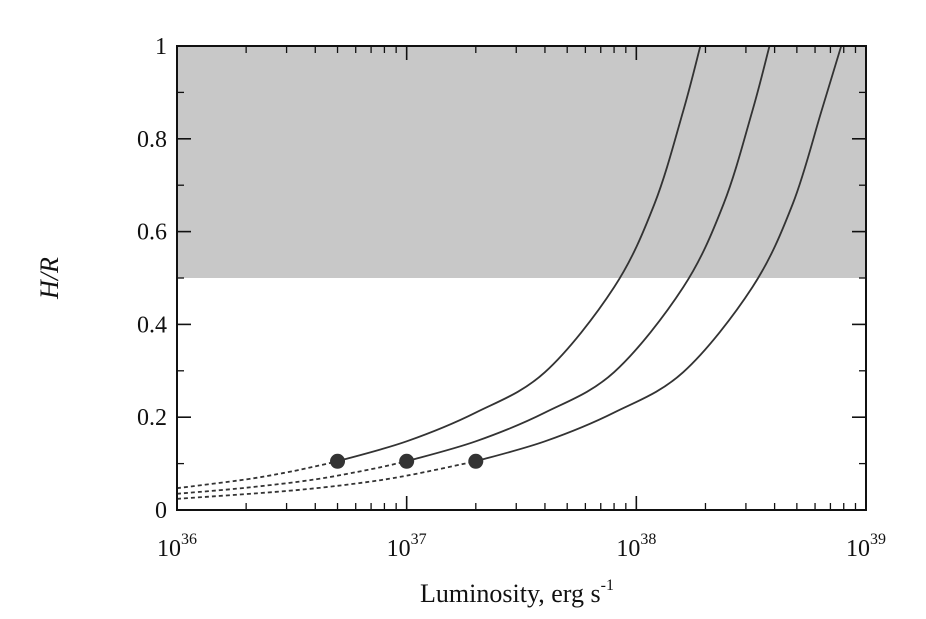  What do you see at coordinates (338, 461) in the screenshot?
I see `series-1-marker` at bounding box center [338, 461].